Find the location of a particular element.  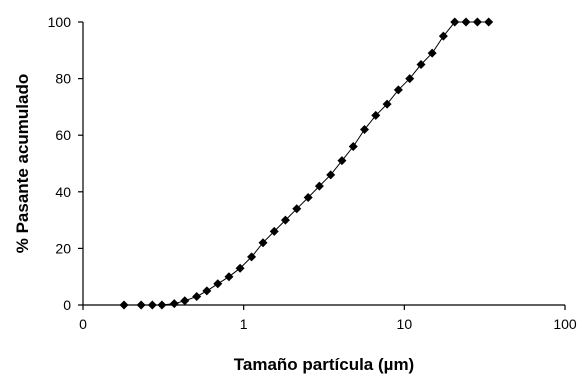

y-tick-label: 80 is located at coordinates (63, 79).